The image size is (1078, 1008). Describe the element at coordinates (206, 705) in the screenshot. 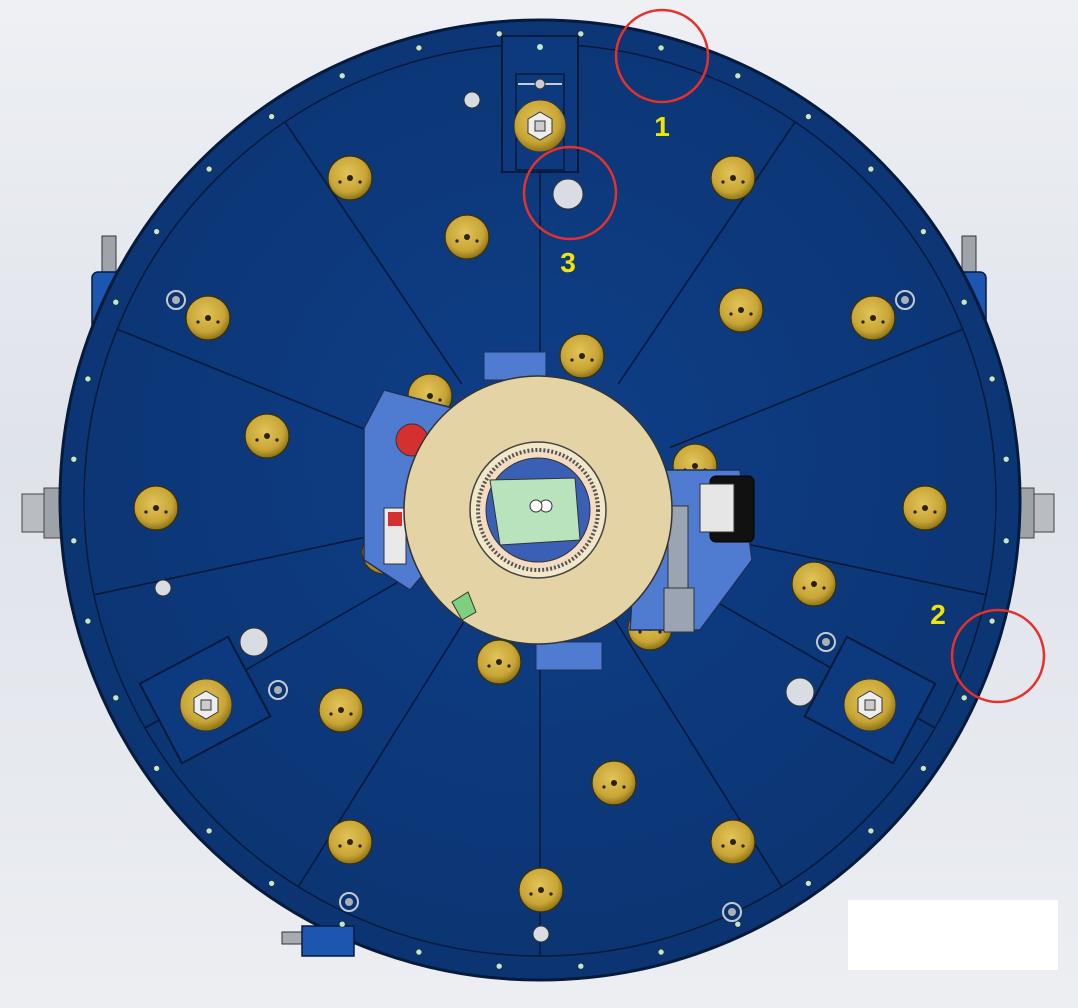

I see `hex-fitting-left` at that location.